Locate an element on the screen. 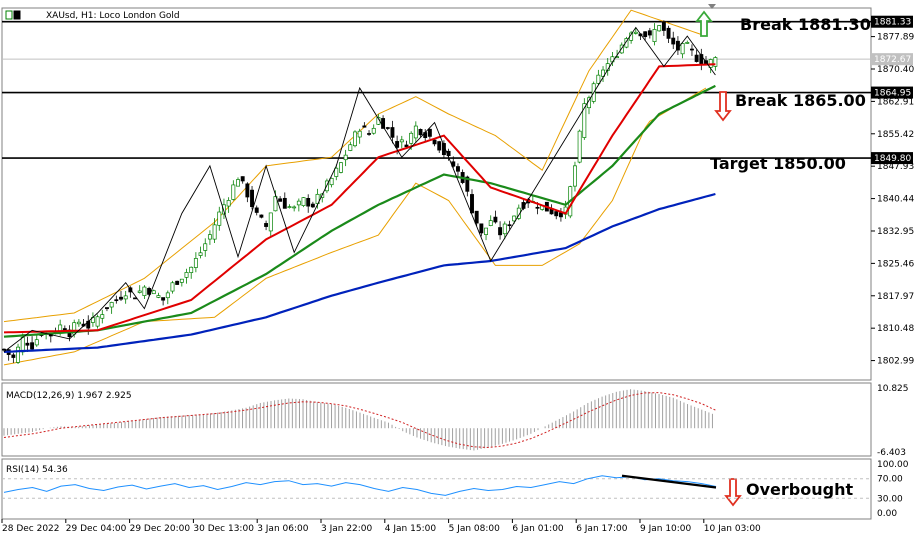 The width and height of the screenshot is (920, 539). rsi-panel-frame is located at coordinates (436, 489).